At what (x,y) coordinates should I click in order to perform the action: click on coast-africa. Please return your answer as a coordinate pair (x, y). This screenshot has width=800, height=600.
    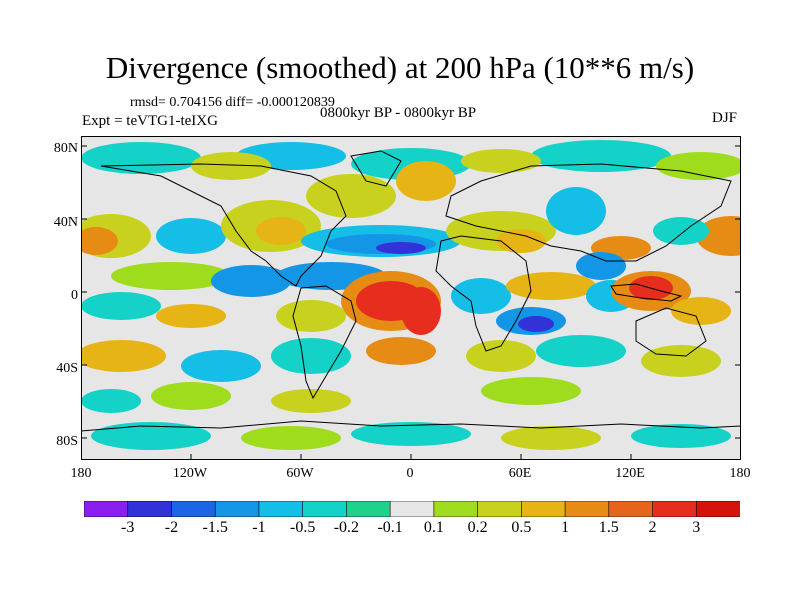
    Looking at the image, I should click on (483, 293).